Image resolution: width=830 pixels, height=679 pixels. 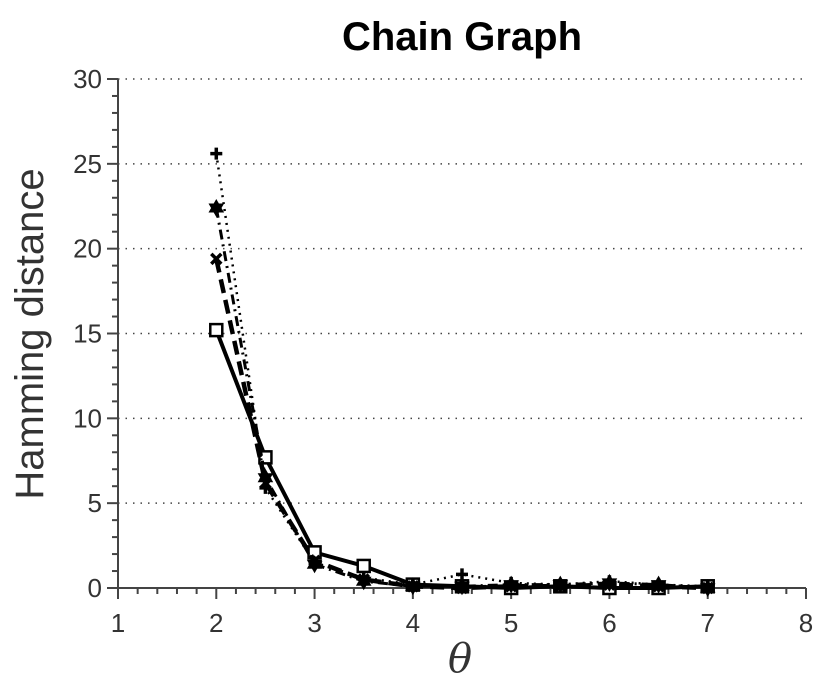 I want to click on y-axis-label: Hamming distance, so click(x=30, y=333).